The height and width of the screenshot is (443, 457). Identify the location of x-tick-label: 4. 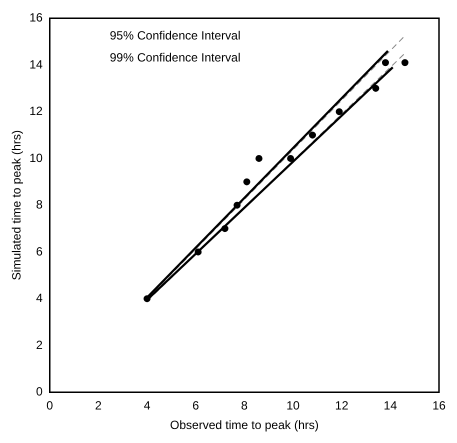
(147, 405).